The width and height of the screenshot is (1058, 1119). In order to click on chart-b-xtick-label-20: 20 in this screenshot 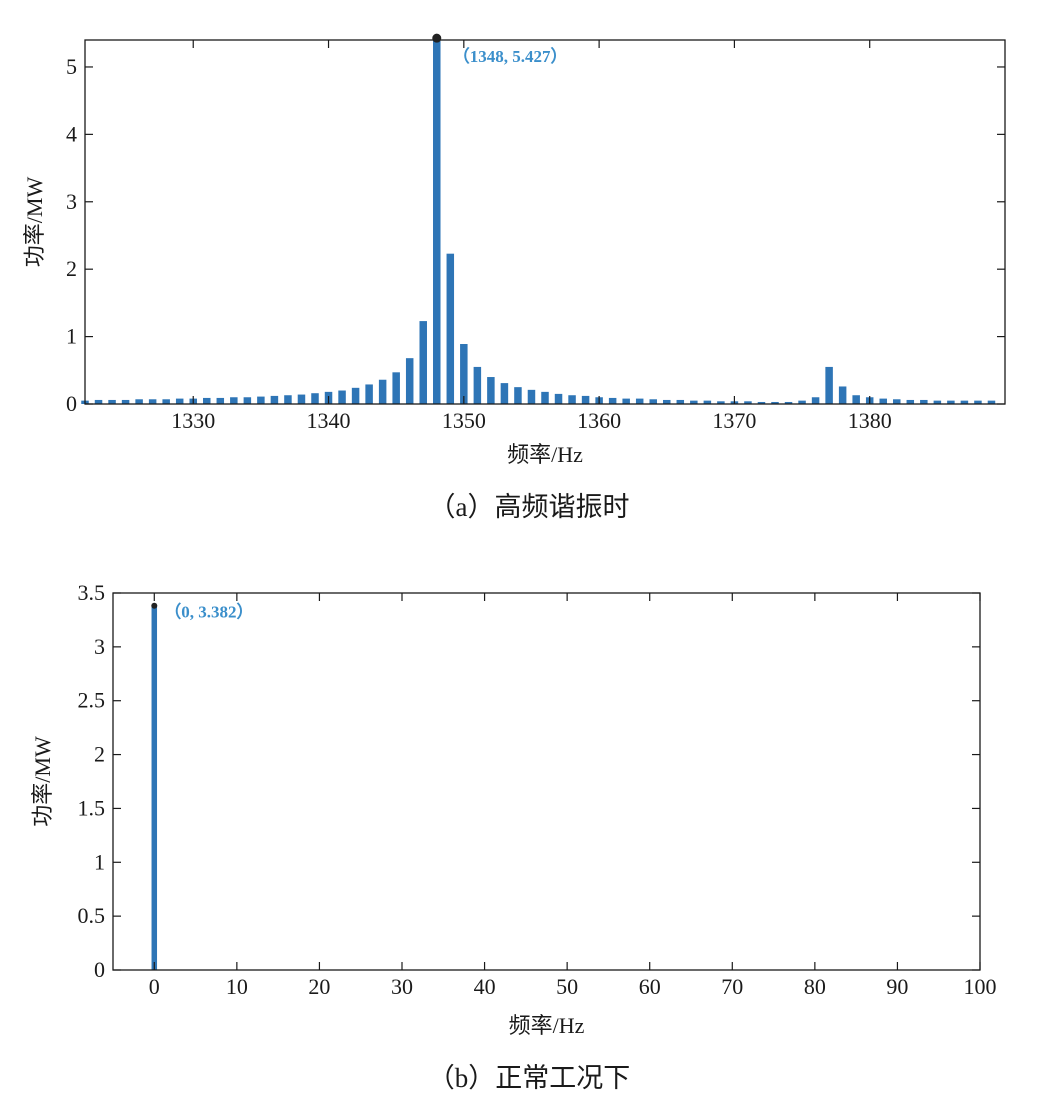, I will do `click(319, 986)`.